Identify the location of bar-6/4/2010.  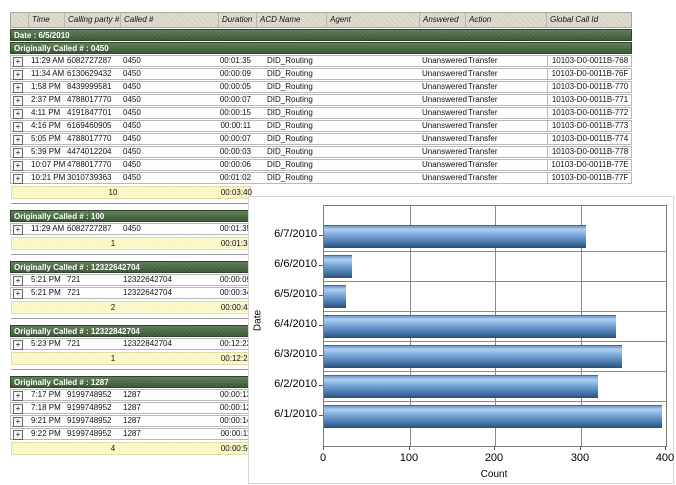
(470, 326).